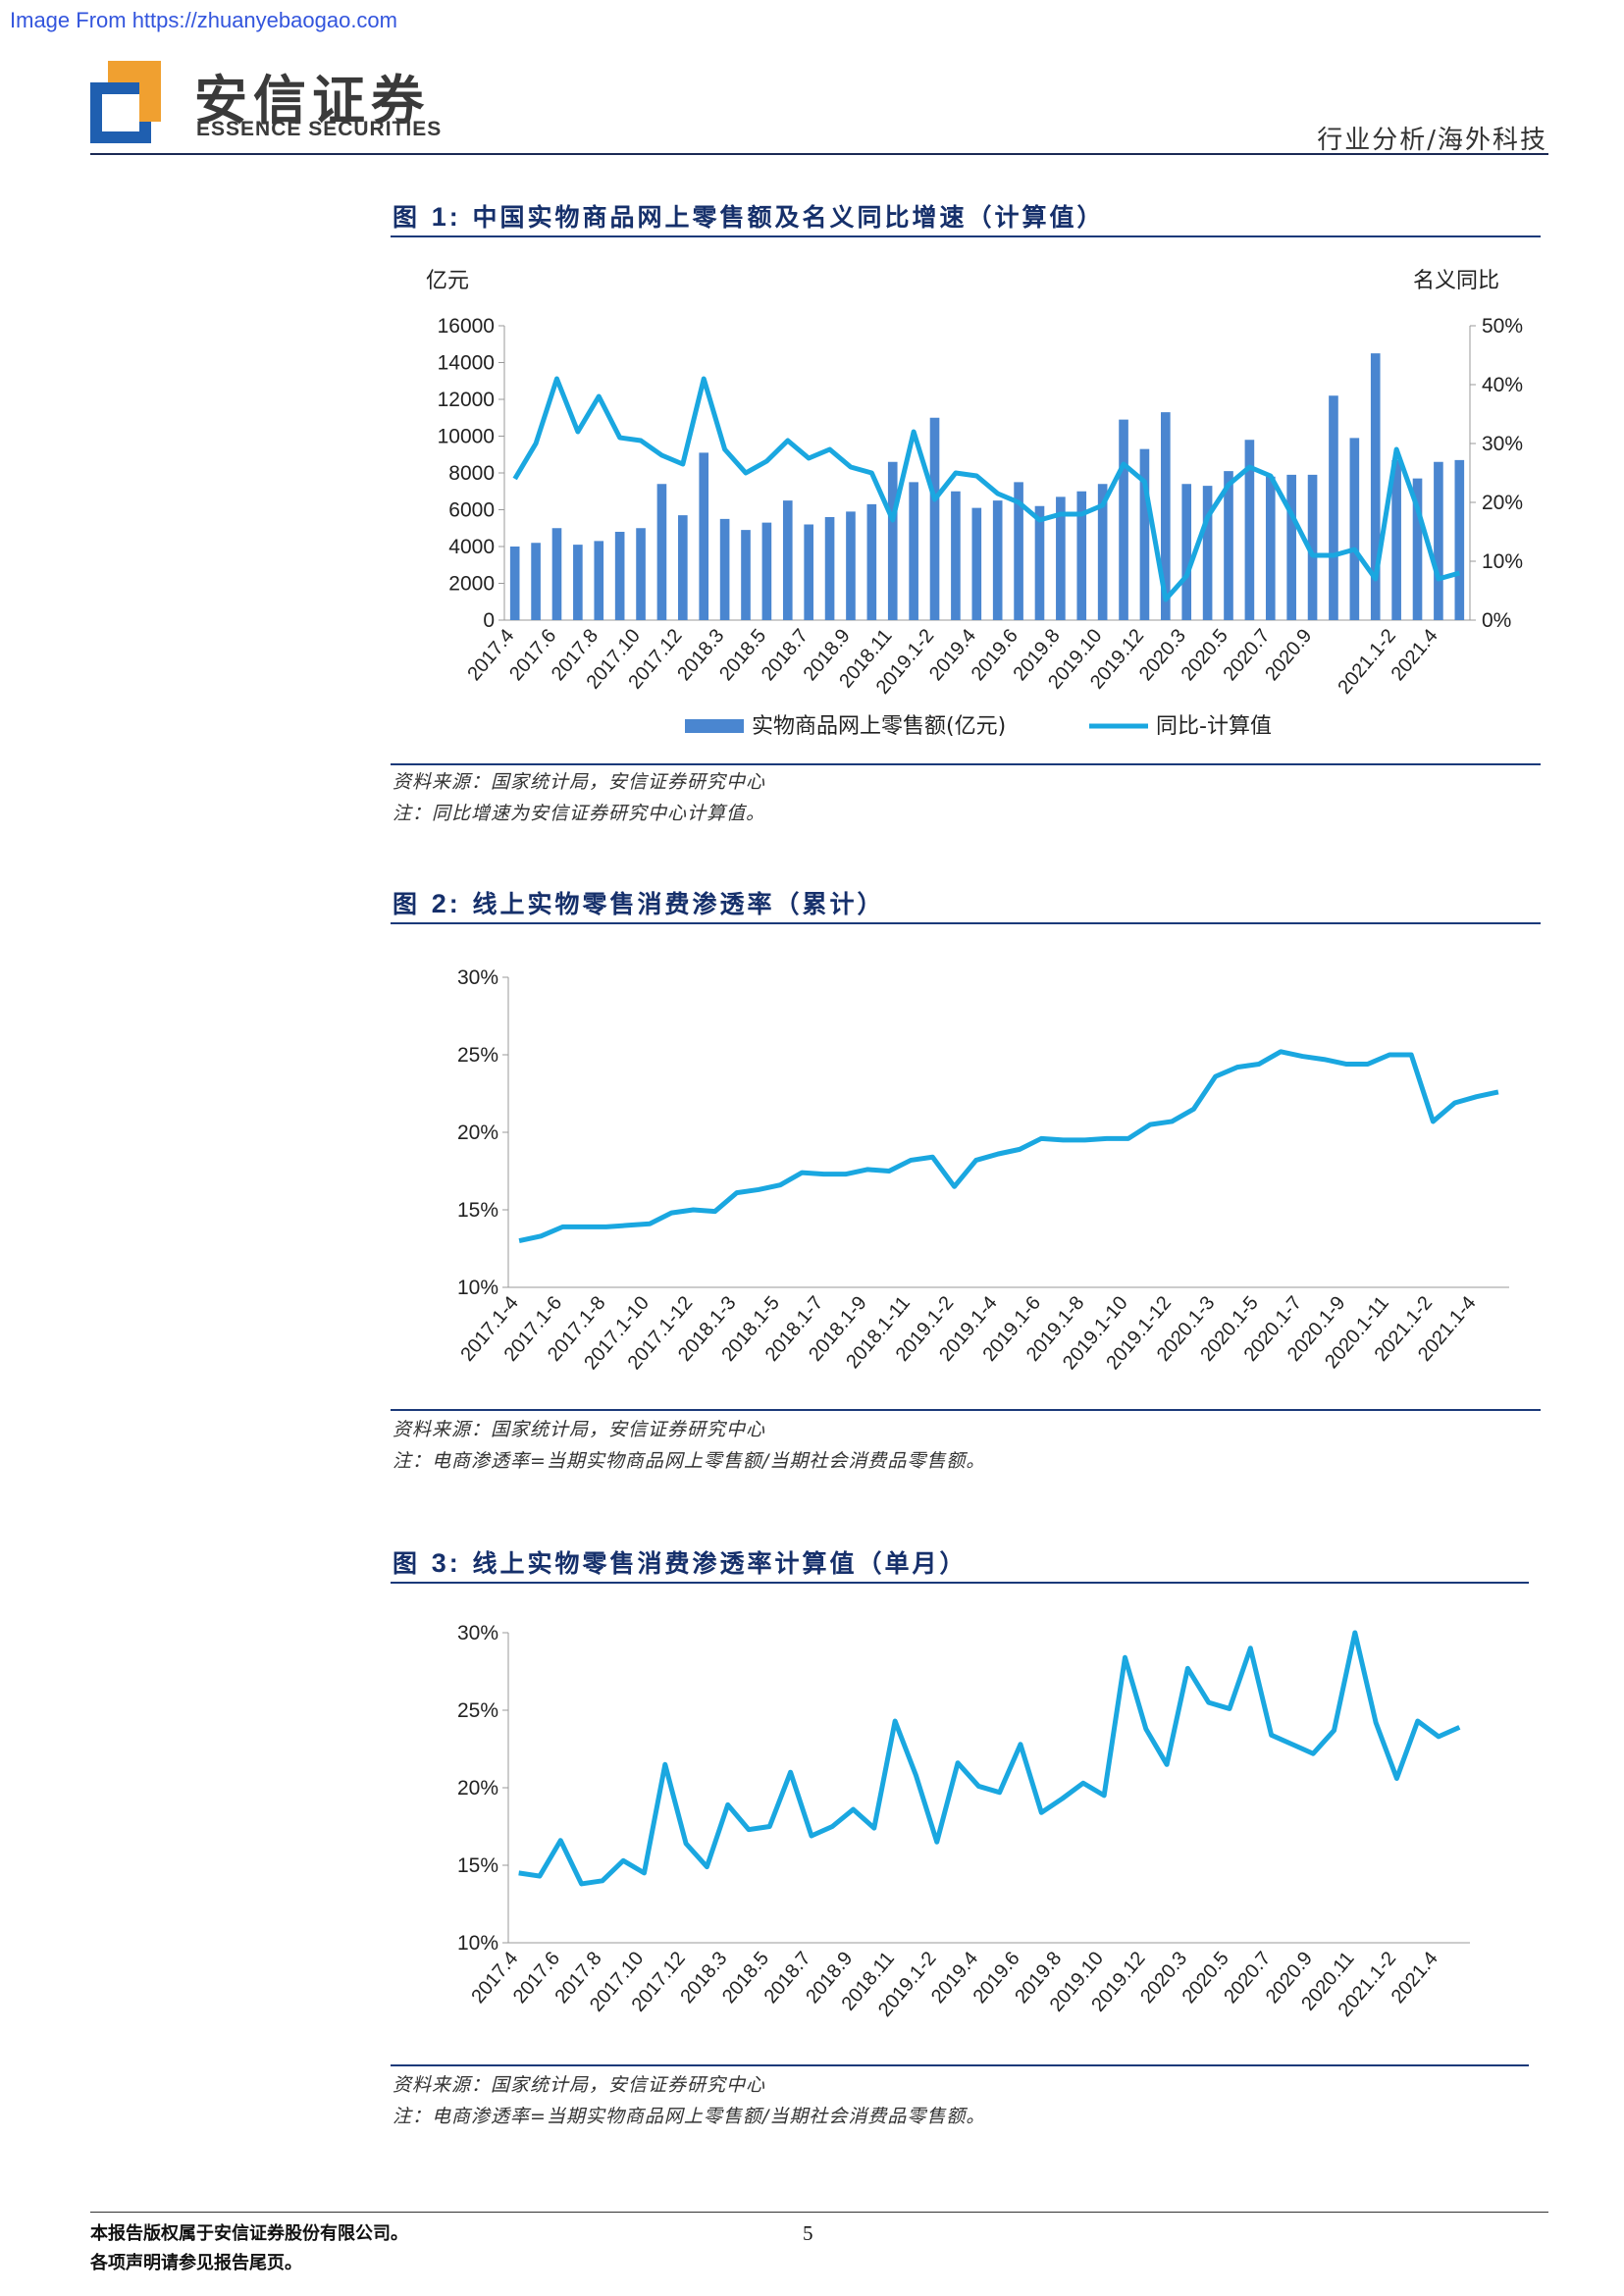 This screenshot has width=1624, height=2296. Describe the element at coordinates (819, 2212) in the screenshot. I see `footer-divider` at that location.